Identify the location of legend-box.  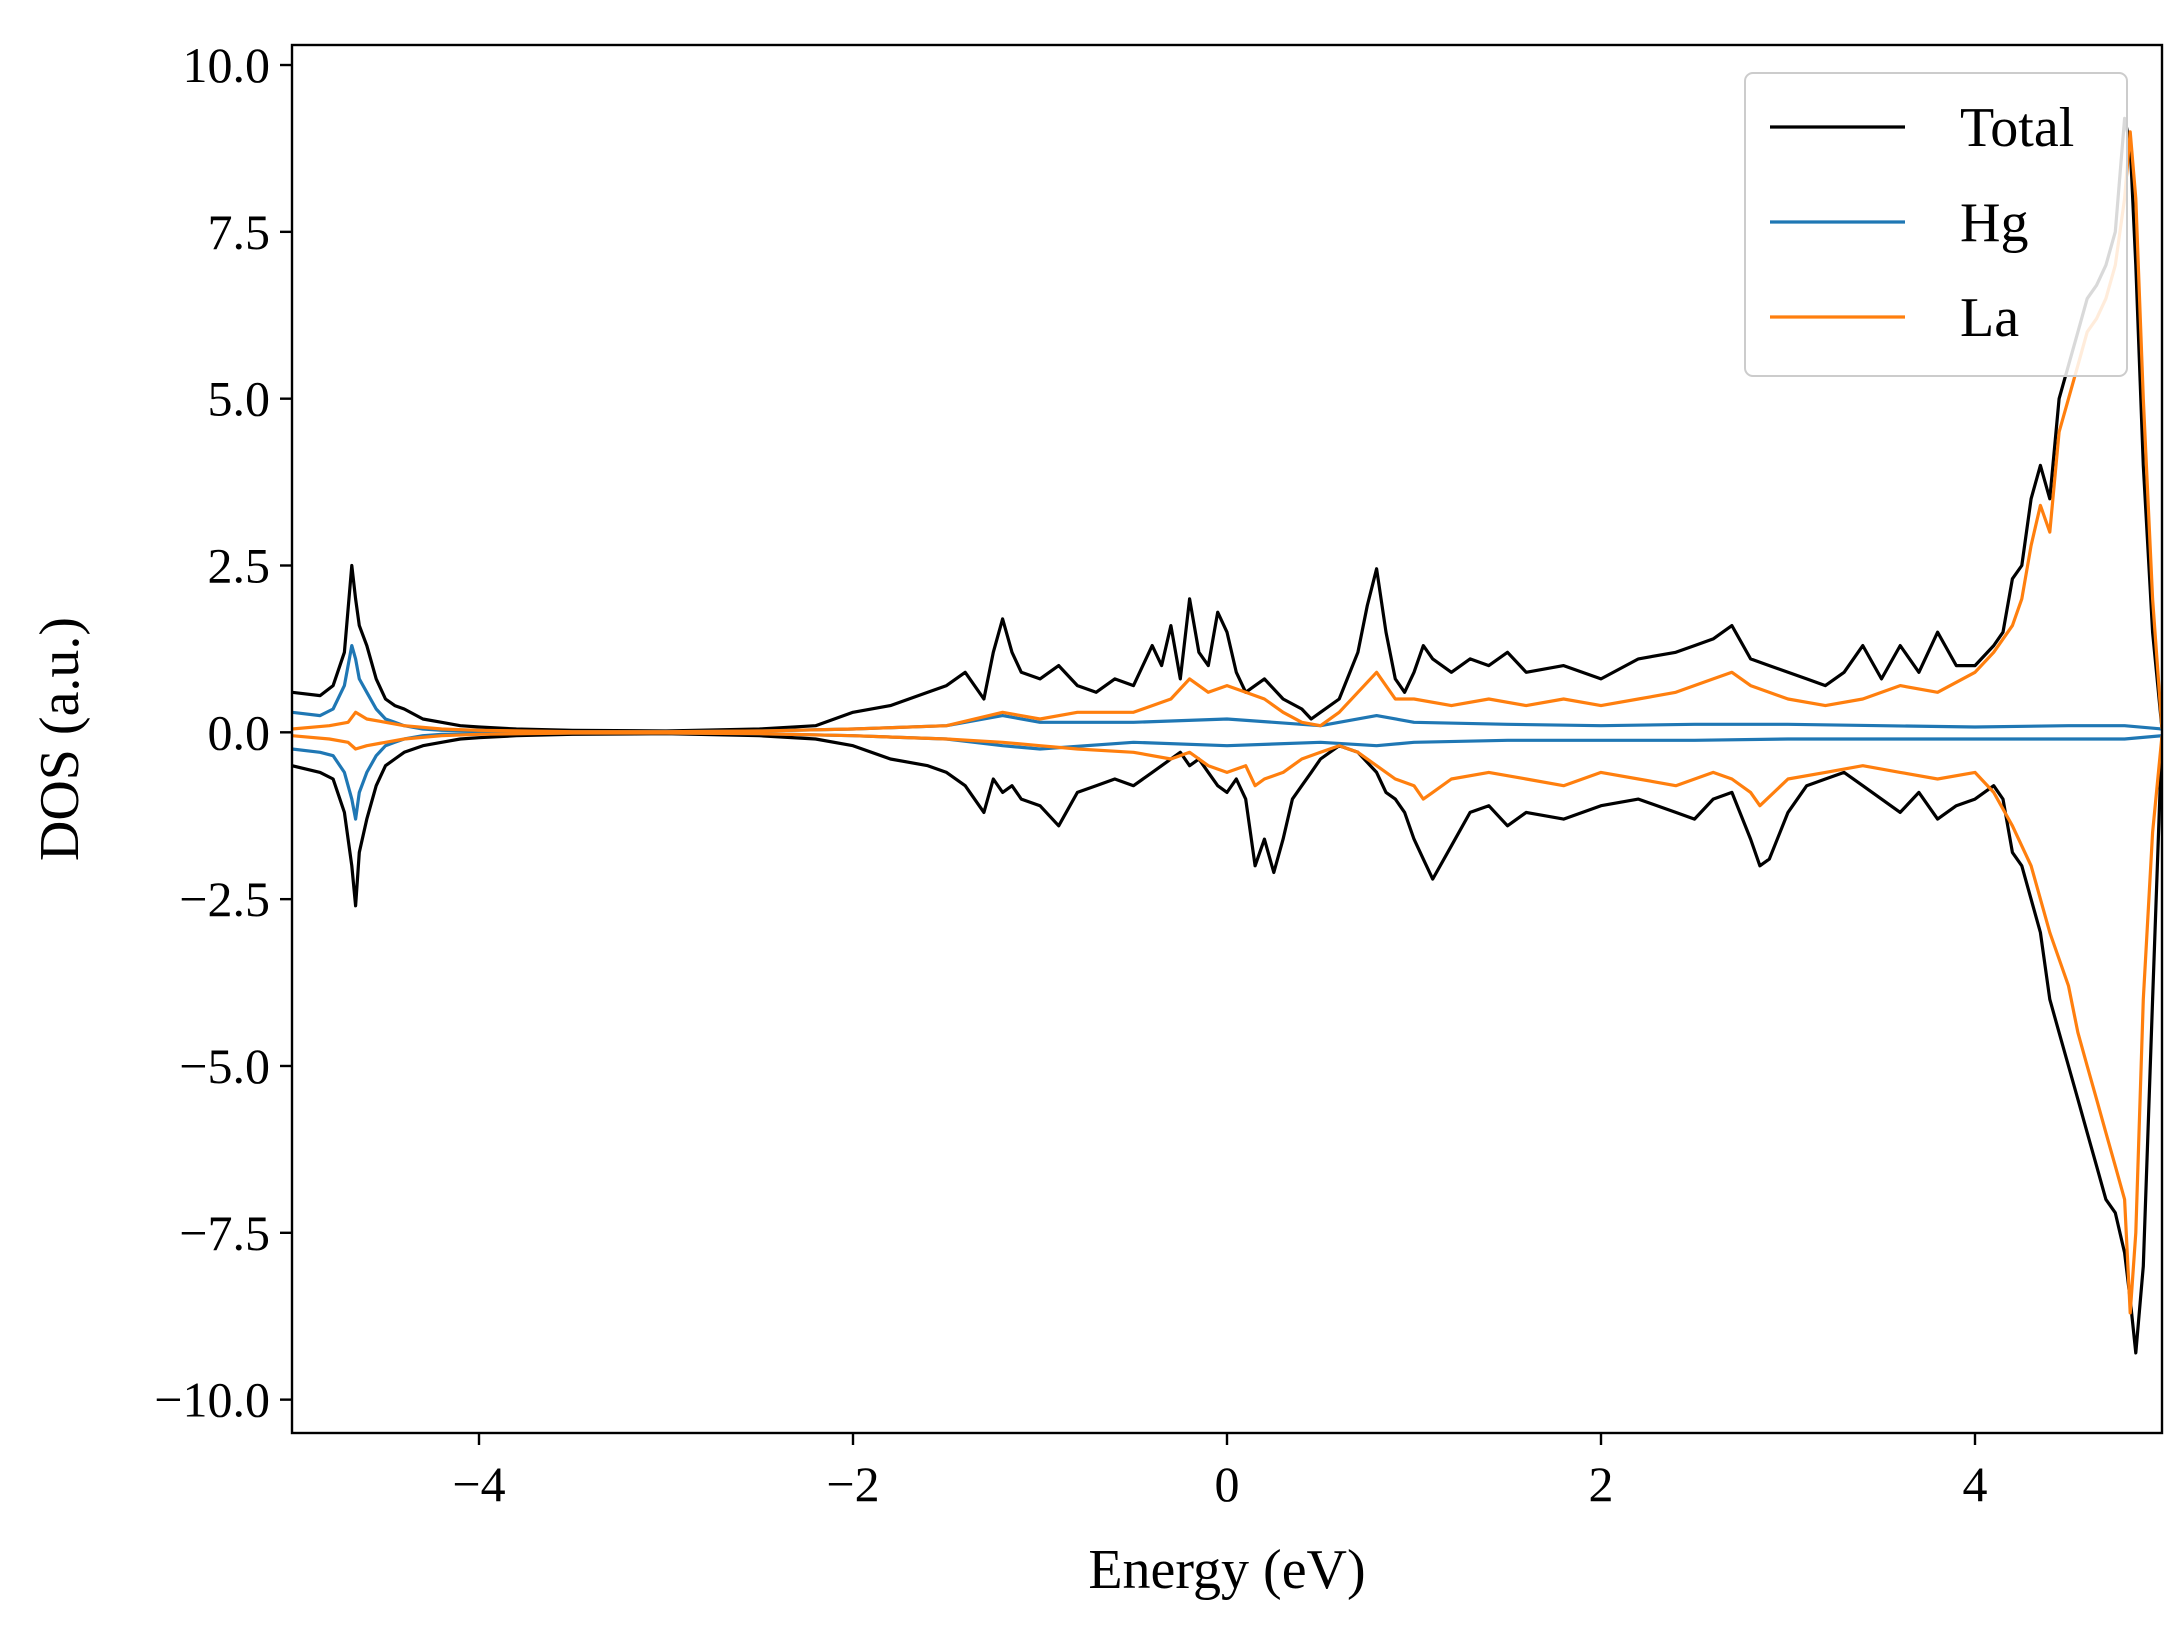
(1936, 224).